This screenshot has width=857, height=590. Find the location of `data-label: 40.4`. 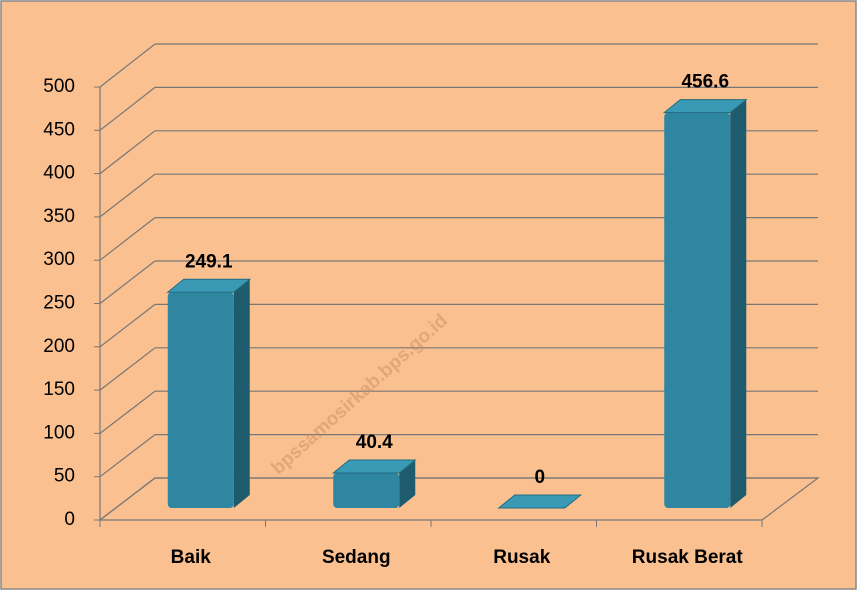

data-label: 40.4 is located at coordinates (374, 442).